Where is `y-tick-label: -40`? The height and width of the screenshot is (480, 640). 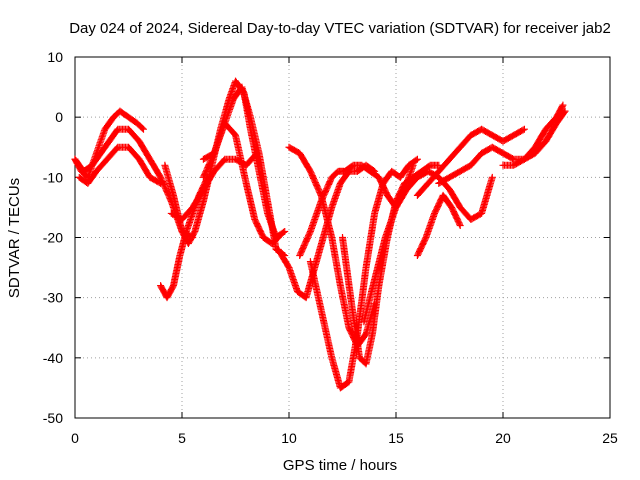
y-tick-label: -40 is located at coordinates (53, 358).